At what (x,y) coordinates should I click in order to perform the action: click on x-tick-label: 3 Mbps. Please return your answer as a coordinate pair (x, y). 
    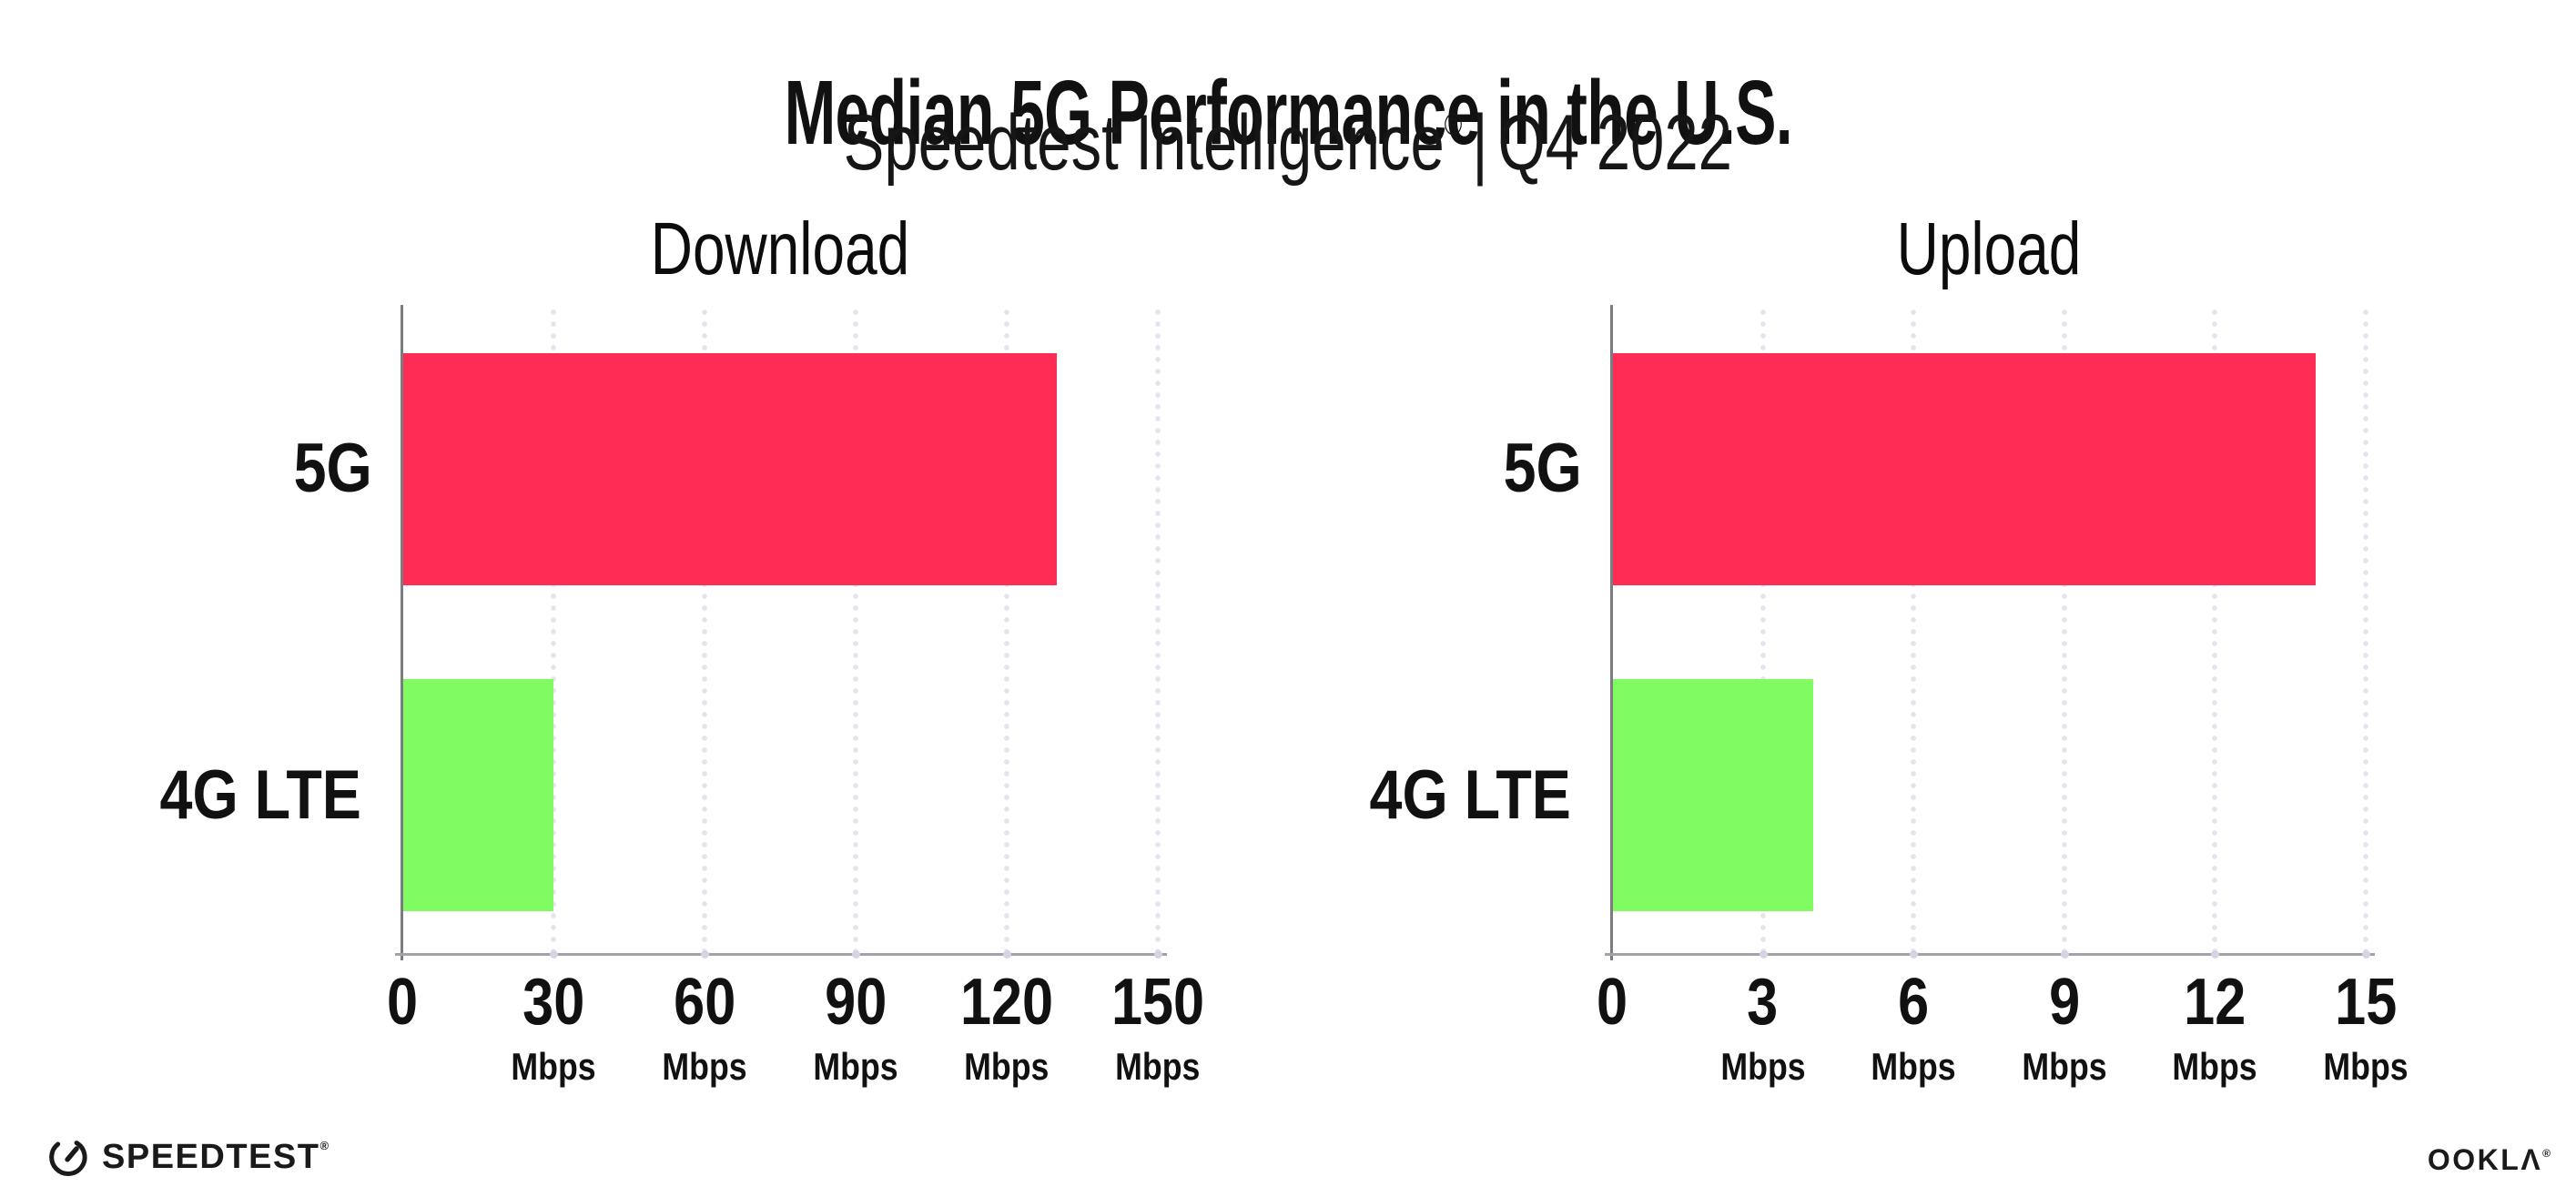
    Looking at the image, I should click on (1763, 1027).